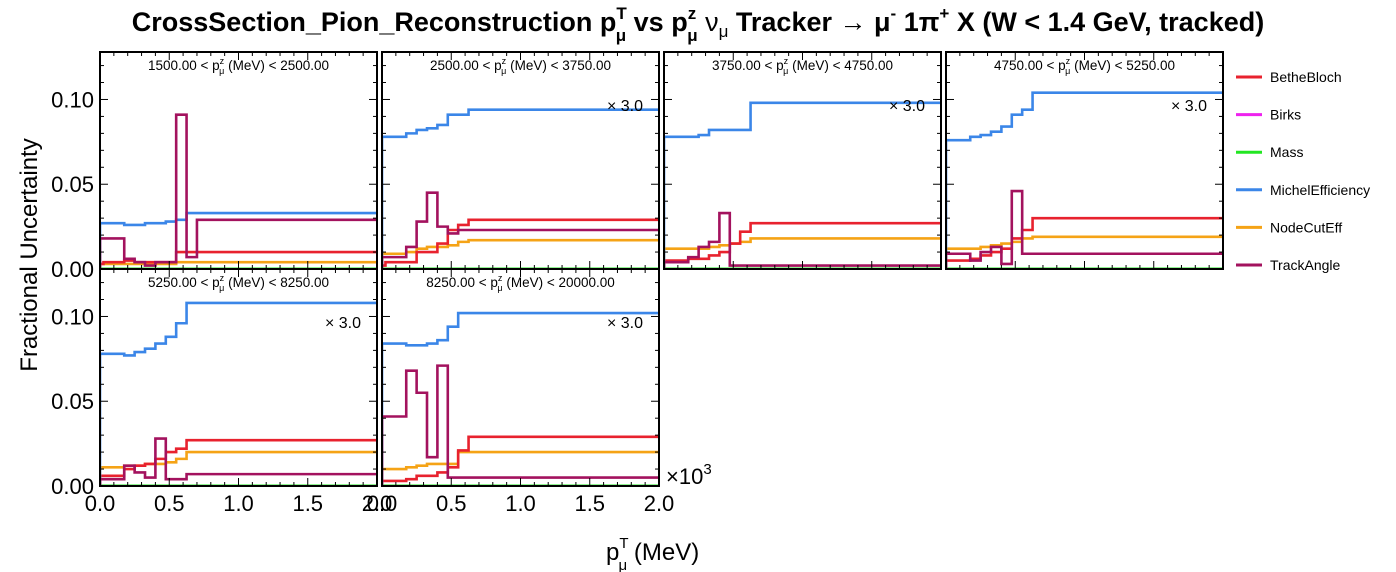 This screenshot has height=572, width=1396. What do you see at coordinates (657, 22) in the screenshot?
I see `title-part-b: vs p` at bounding box center [657, 22].